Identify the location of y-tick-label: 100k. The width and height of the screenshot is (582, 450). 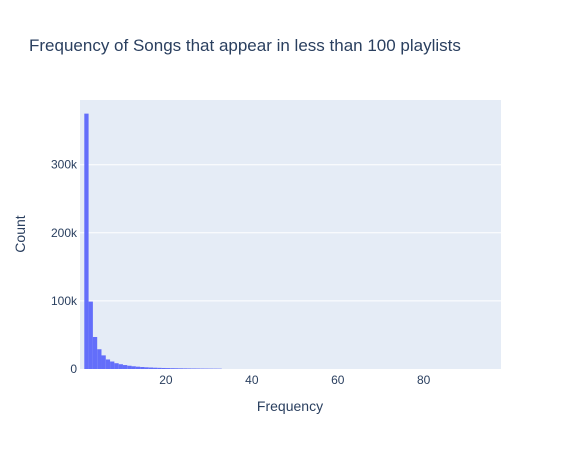
(64, 301).